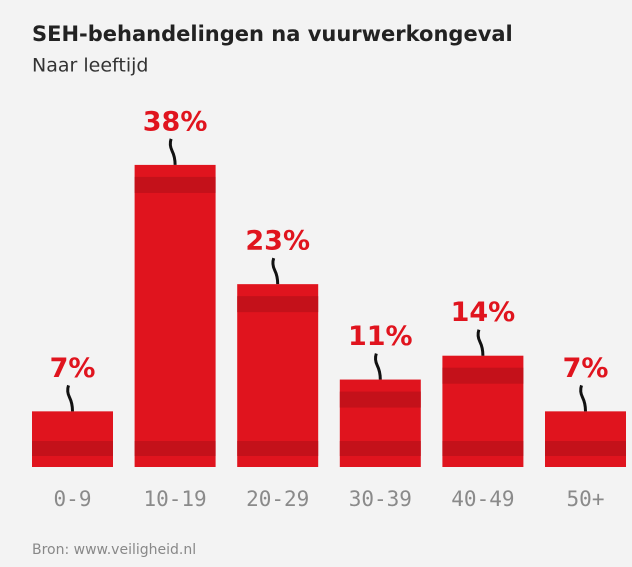  What do you see at coordinates (380, 499) in the screenshot?
I see `x-tick-label: 30-39` at bounding box center [380, 499].